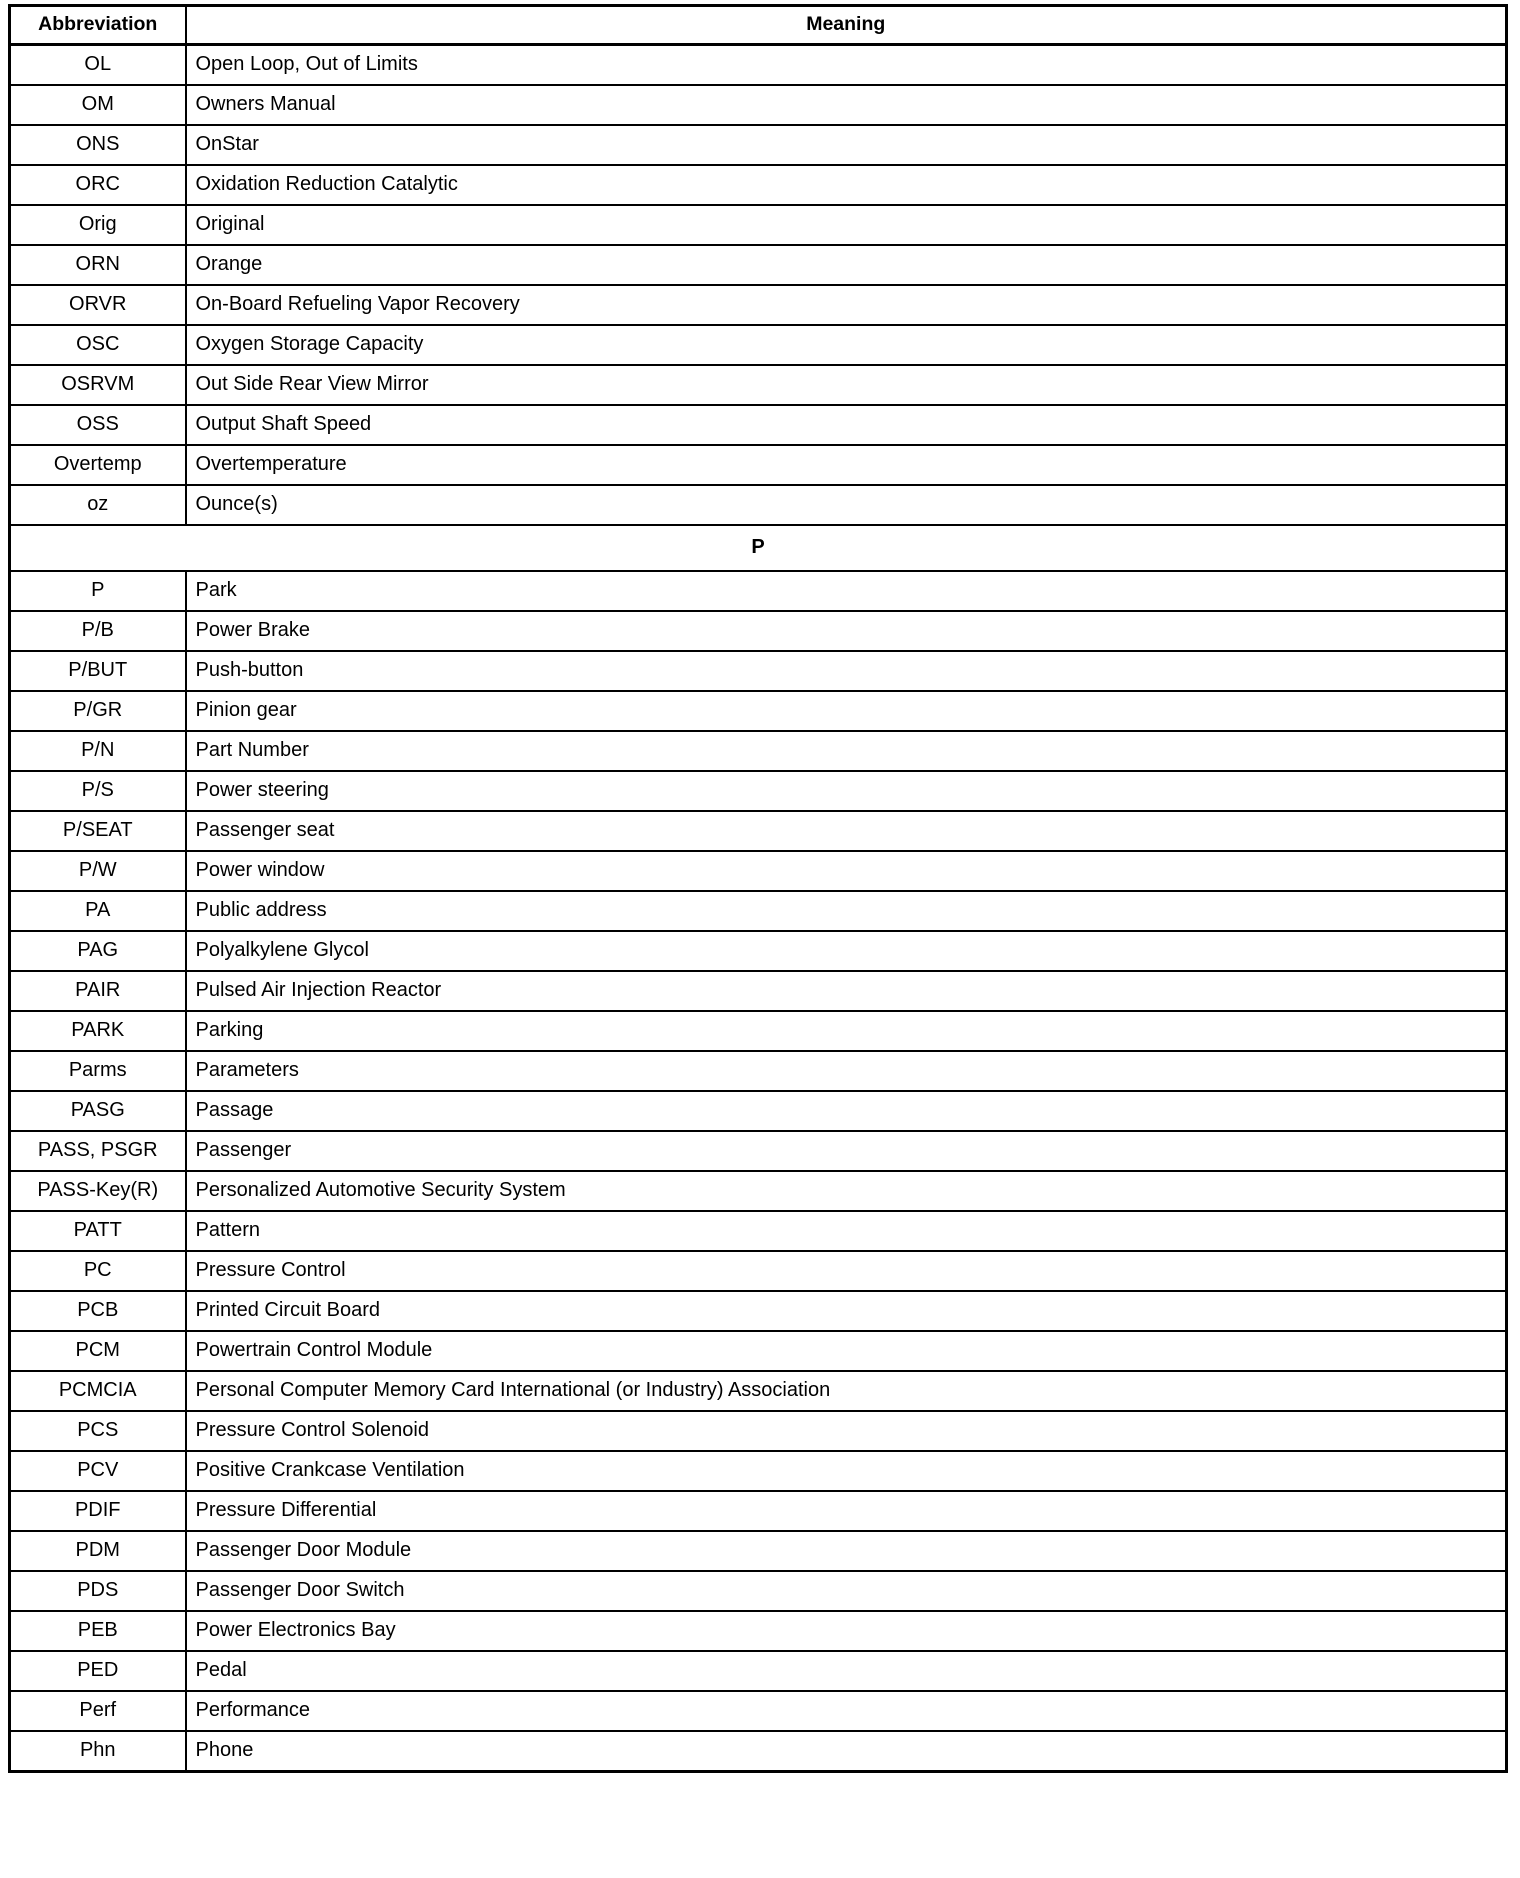 The image size is (1520, 1878). I want to click on cell-abbreviation: Phn, so click(98, 1751).